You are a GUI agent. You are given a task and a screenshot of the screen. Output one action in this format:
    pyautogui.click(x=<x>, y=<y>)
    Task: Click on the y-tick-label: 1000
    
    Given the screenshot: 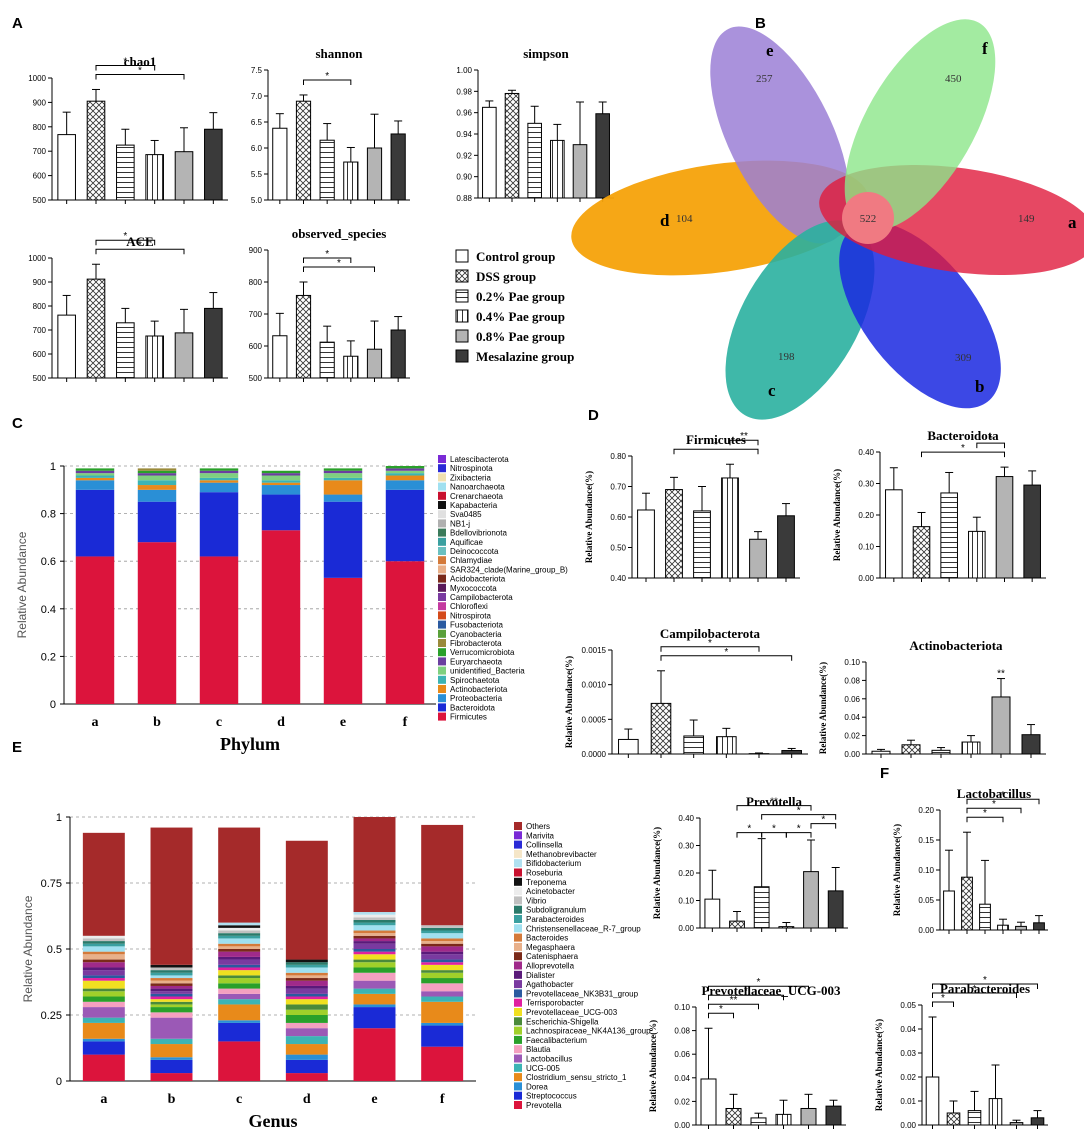 What is the action you would take?
    pyautogui.click(x=37, y=258)
    